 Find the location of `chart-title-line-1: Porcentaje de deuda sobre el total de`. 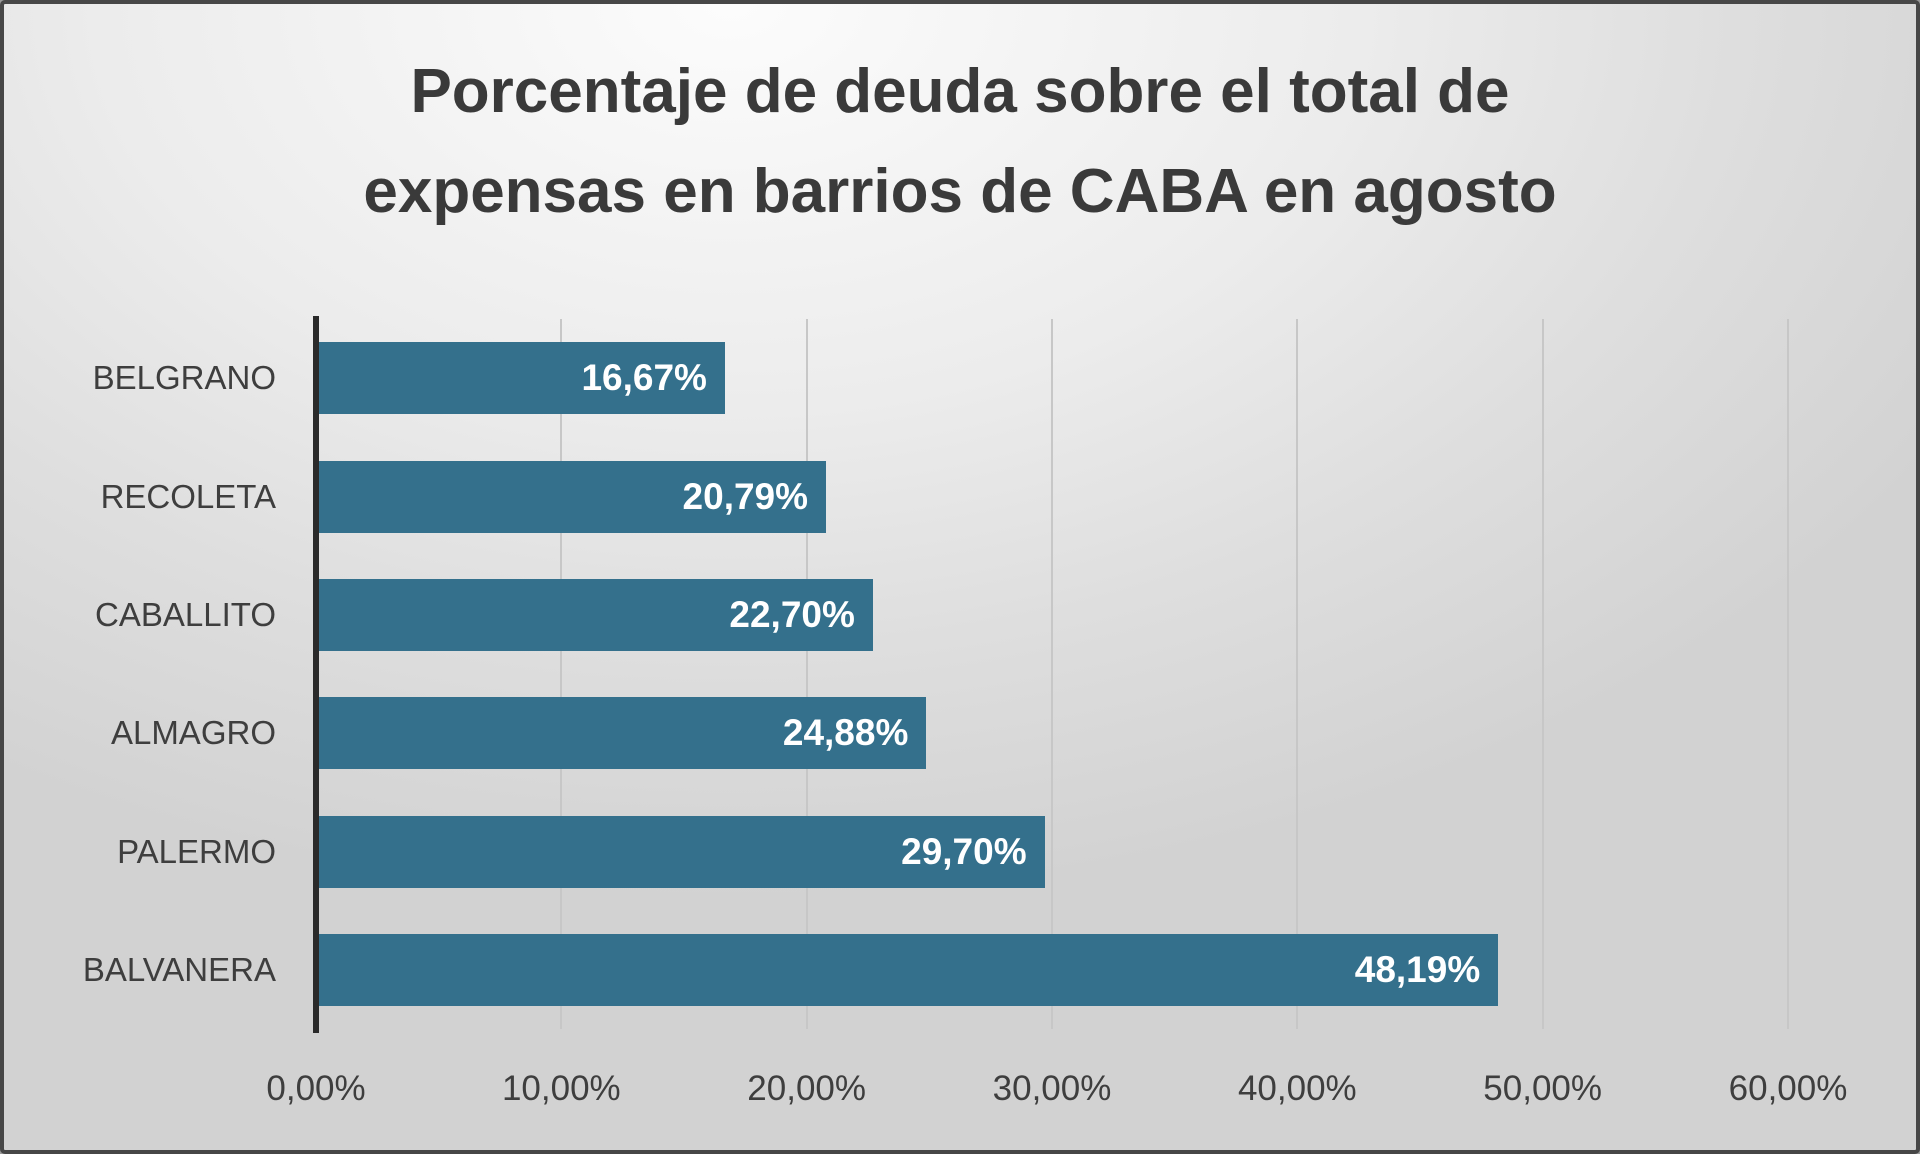

chart-title-line-1: Porcentaje de deuda sobre el total de is located at coordinates (960, 91).